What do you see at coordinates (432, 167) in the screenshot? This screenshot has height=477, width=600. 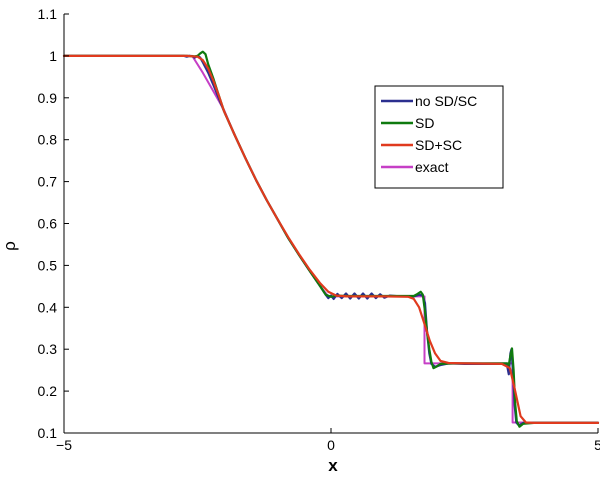 I see `legend-label: exact` at bounding box center [432, 167].